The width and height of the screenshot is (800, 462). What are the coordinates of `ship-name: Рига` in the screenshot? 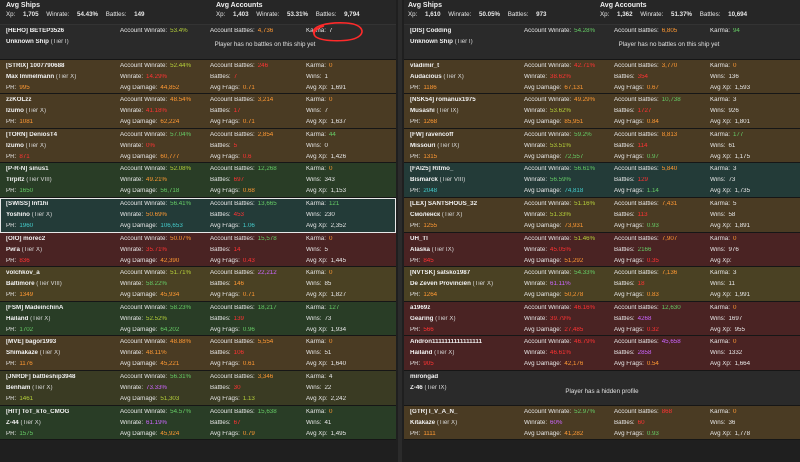 It's located at (13, 249).